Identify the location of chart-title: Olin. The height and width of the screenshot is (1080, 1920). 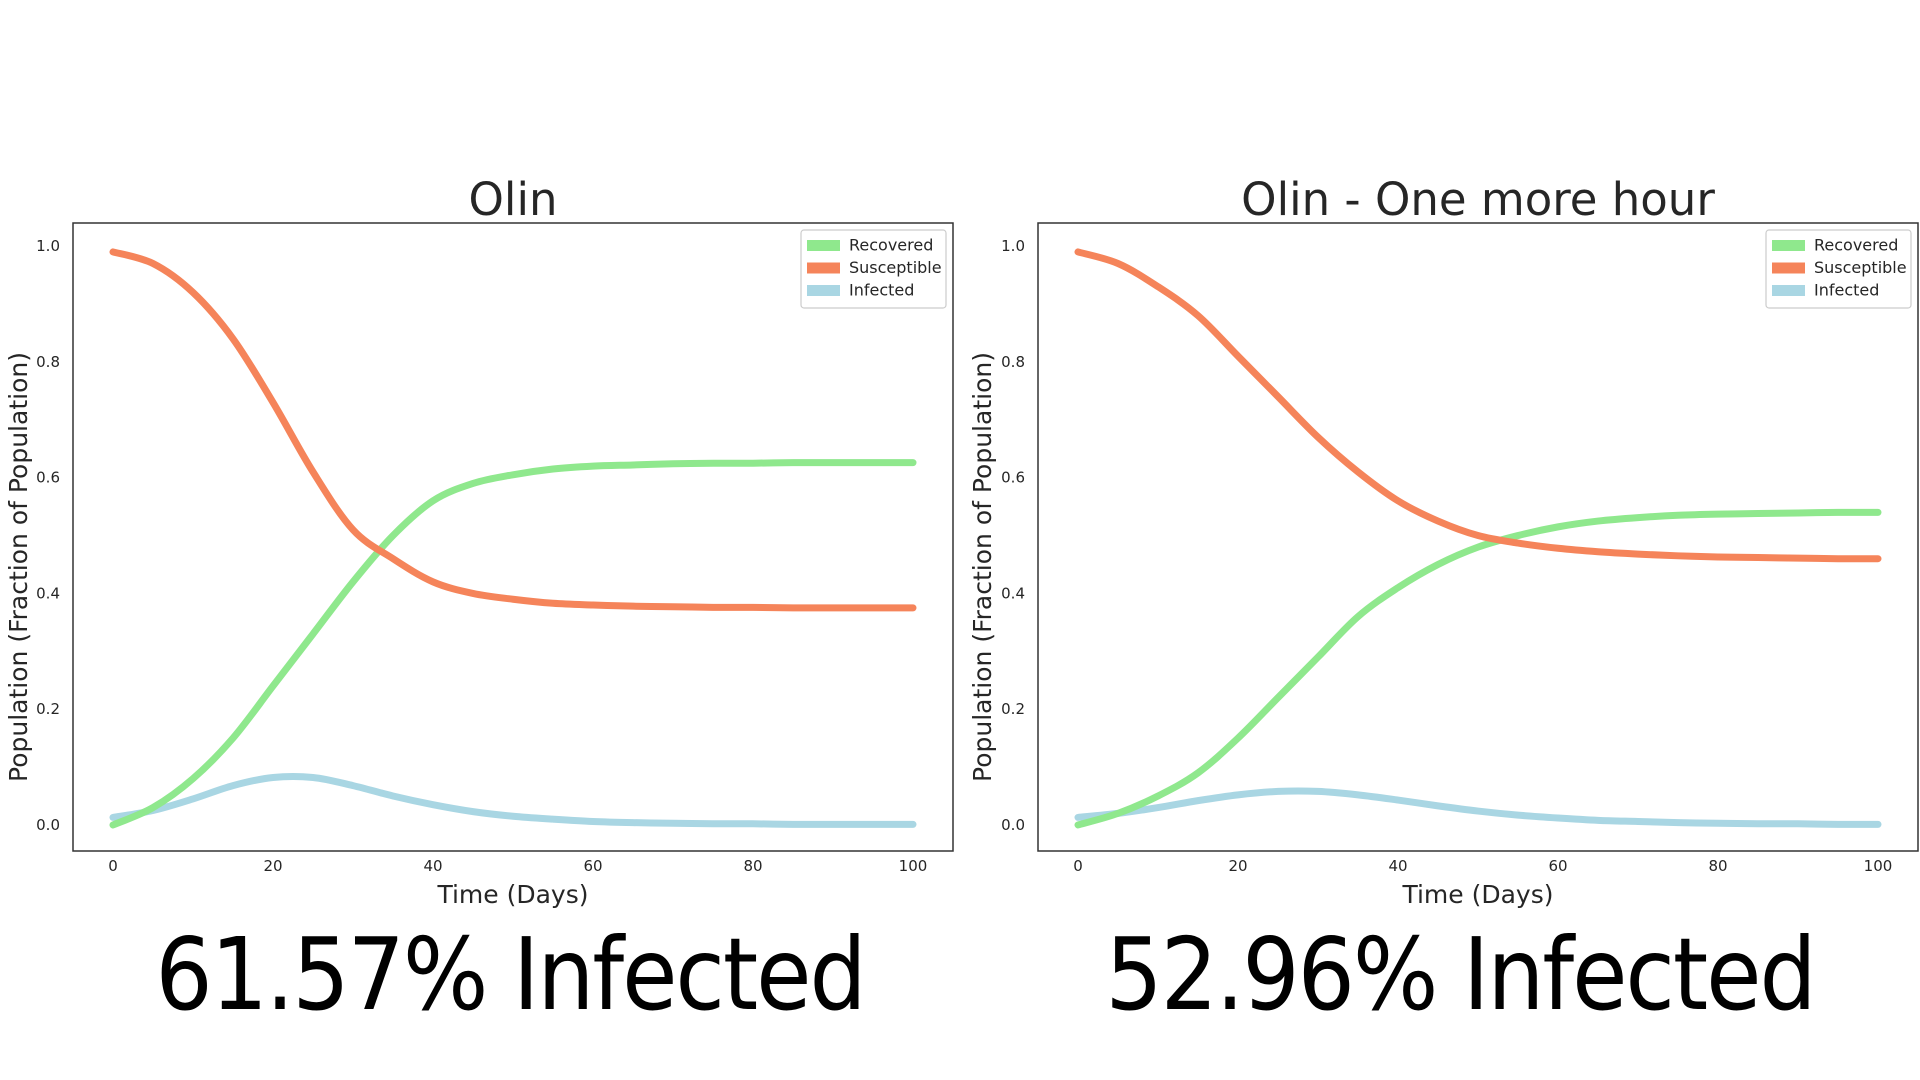
(513, 199).